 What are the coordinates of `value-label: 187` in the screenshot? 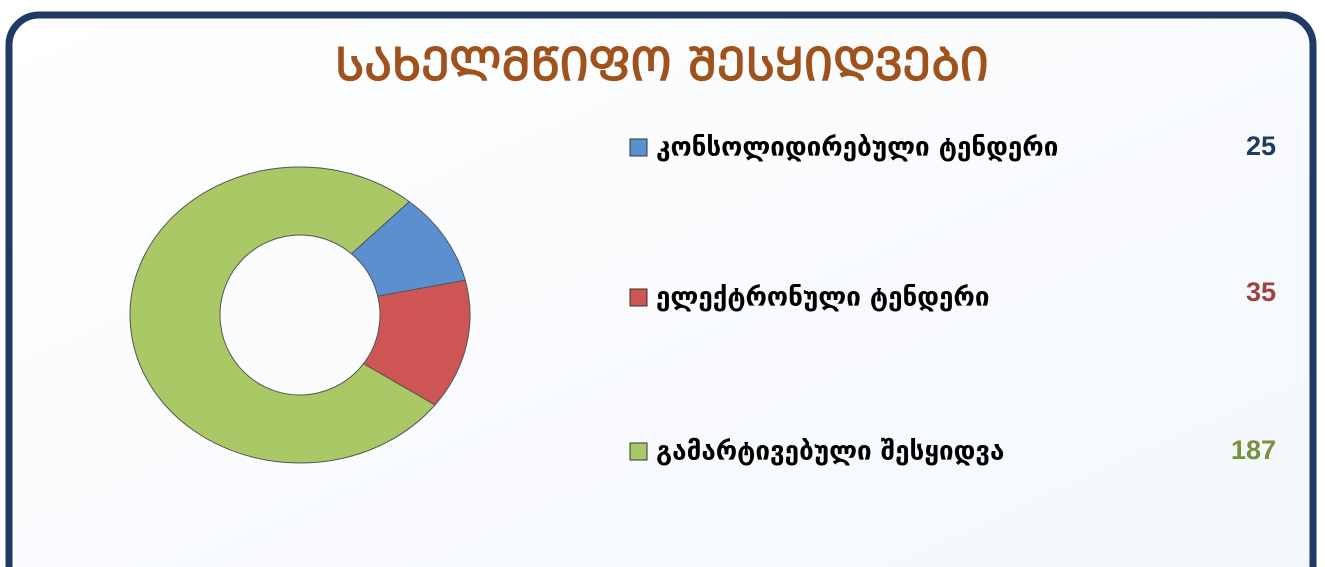 It's located at (1253, 450).